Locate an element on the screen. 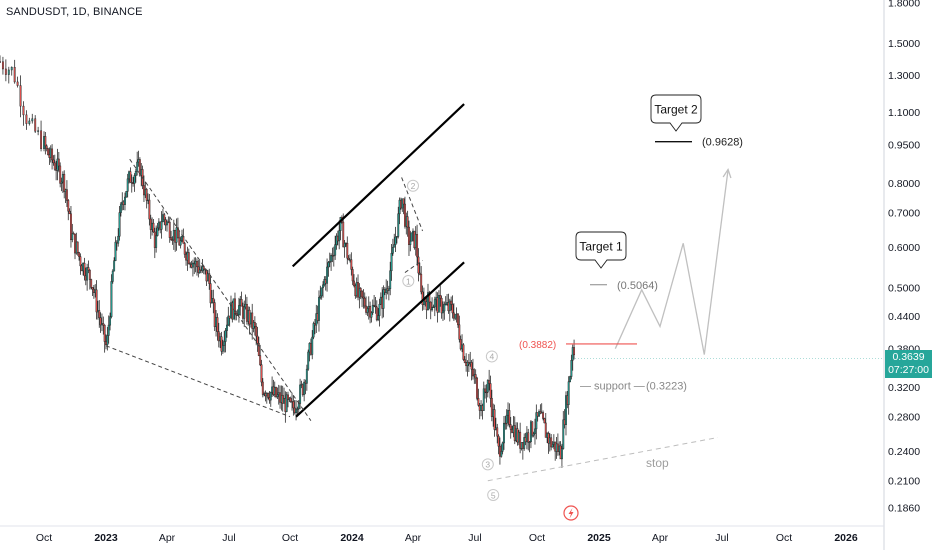 This screenshot has width=932, height=550. time-tick-label: 2025 is located at coordinates (599, 538).